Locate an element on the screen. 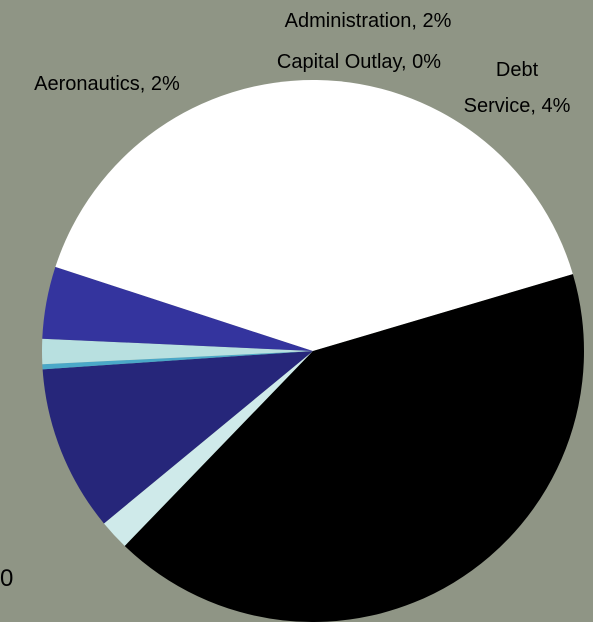 This screenshot has width=593, height=622. label-road-line-2: and Maintenance, is located at coordinates (445, 400).